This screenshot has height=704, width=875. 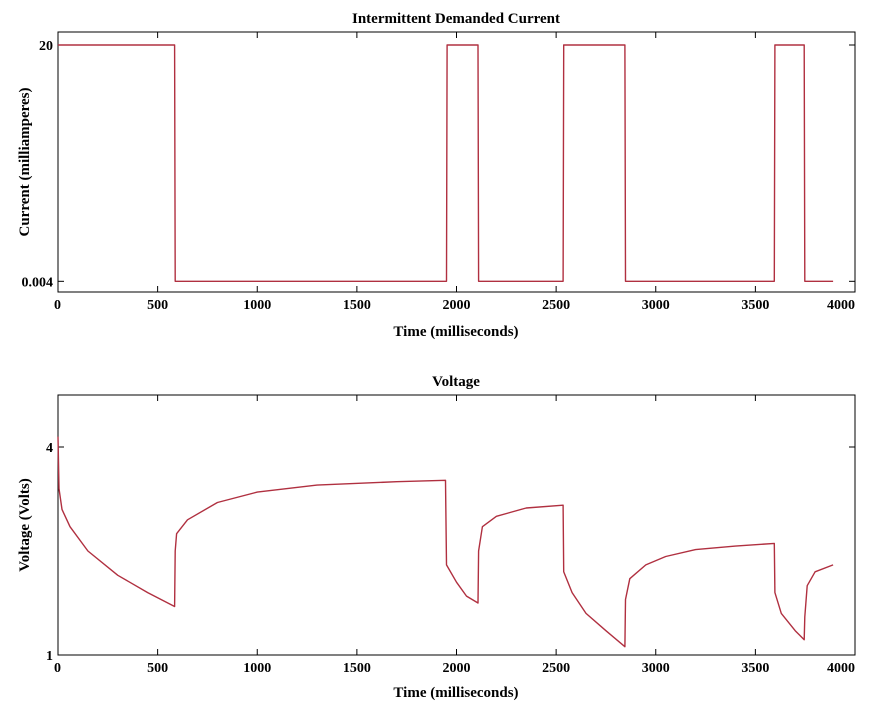 I want to click on y-tick-label: 20, so click(x=46, y=46).